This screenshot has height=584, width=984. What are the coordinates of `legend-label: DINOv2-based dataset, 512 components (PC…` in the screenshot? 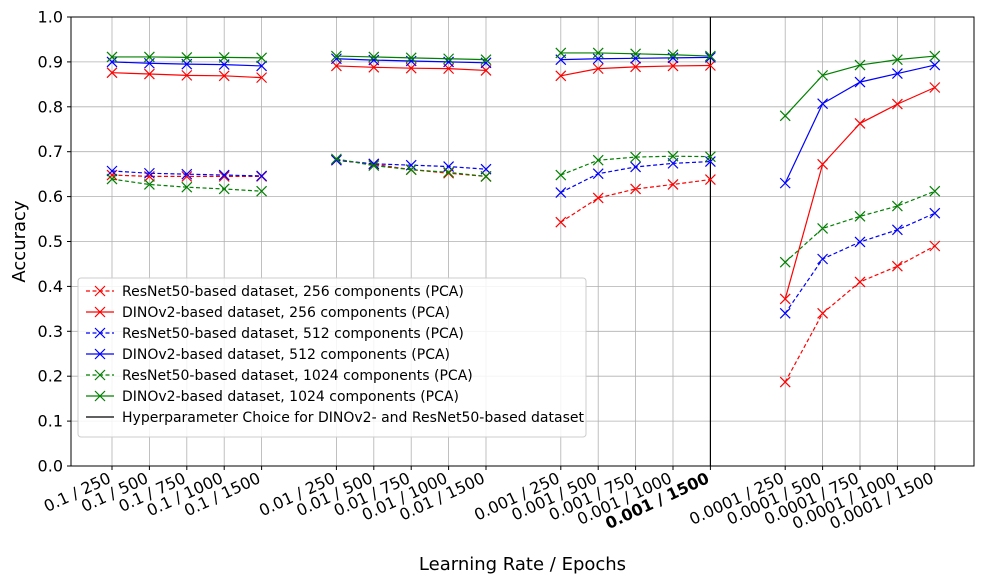 It's located at (286, 355).